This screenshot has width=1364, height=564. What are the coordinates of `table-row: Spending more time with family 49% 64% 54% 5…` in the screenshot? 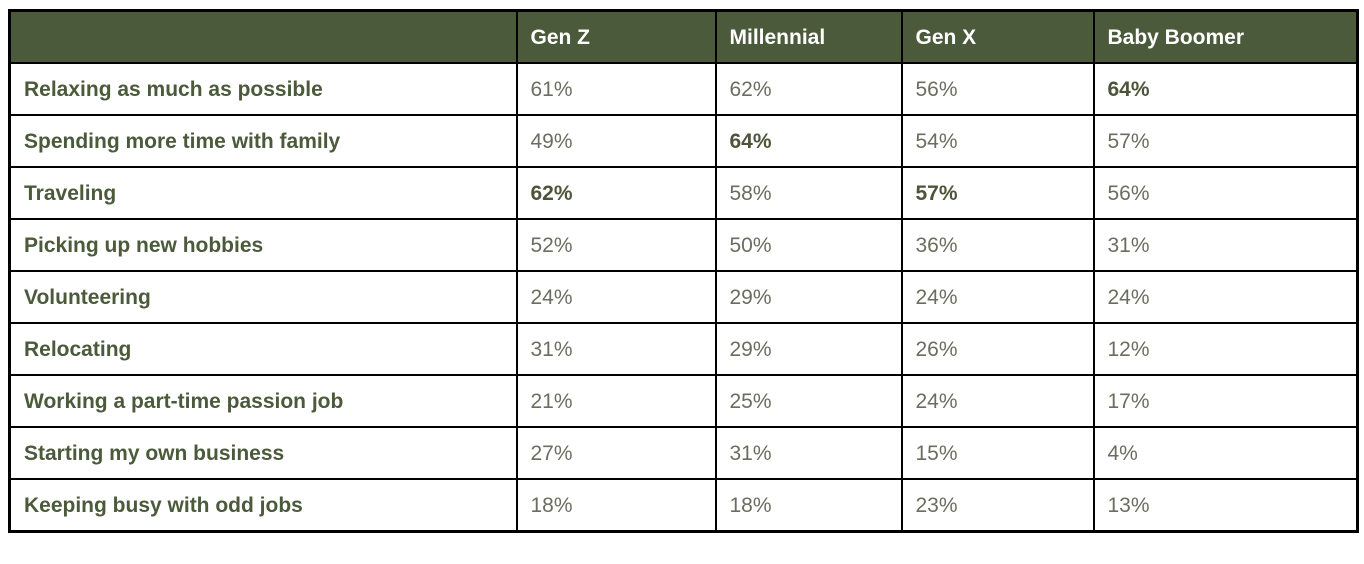 It's located at (683, 141).